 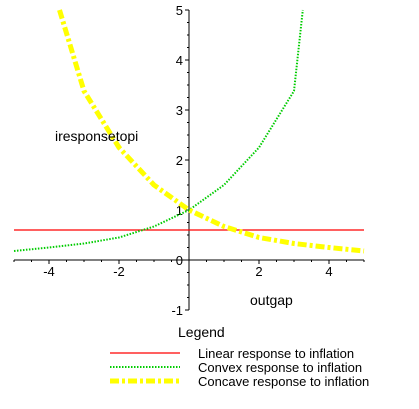 I want to click on y-tick-label: 5, so click(x=179, y=10).